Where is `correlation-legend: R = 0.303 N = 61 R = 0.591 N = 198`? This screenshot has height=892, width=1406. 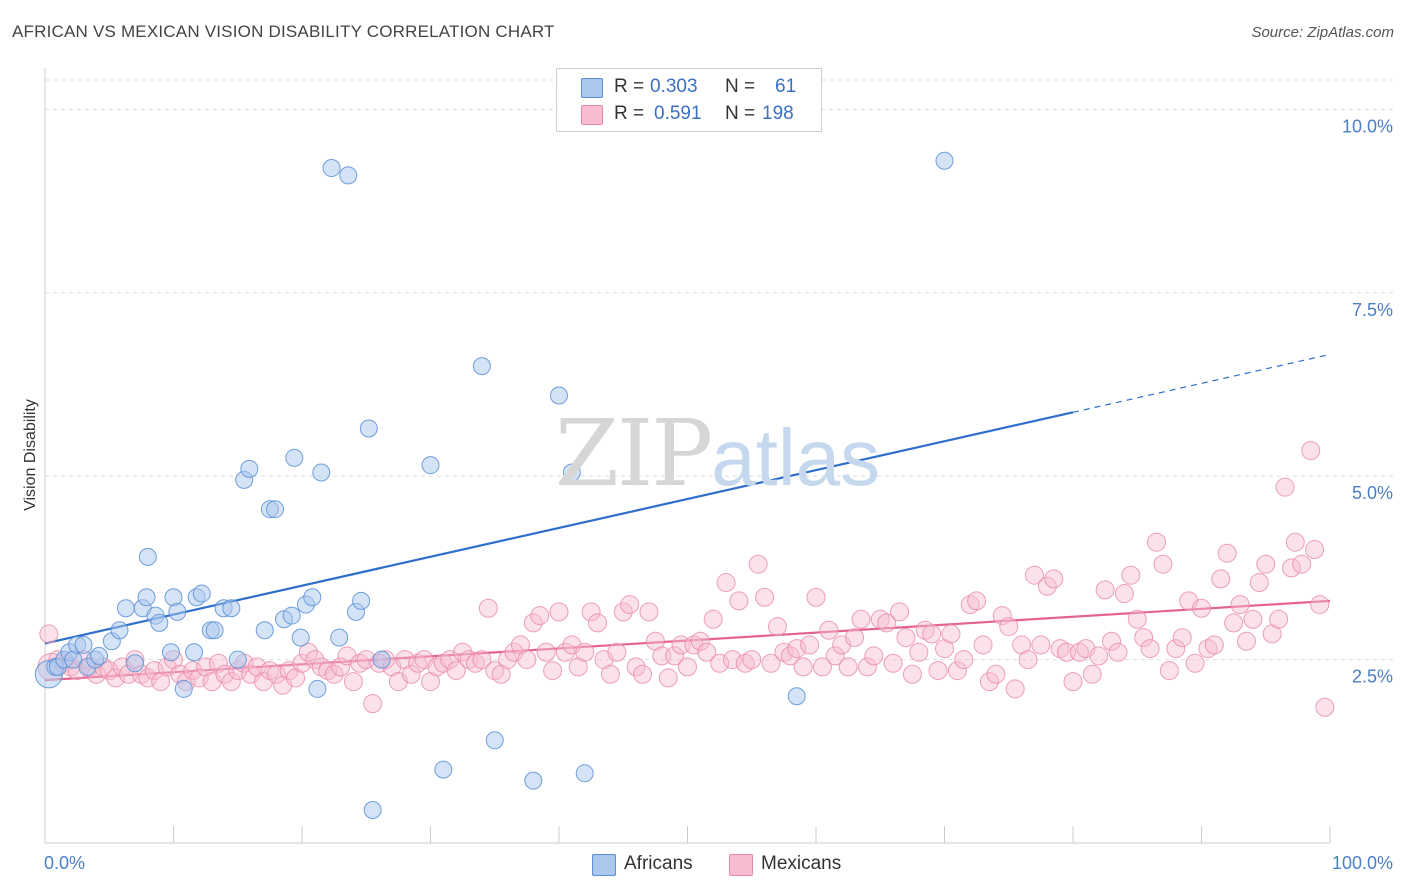 correlation-legend: R = 0.303 N = 61 R = 0.591 N = 198 is located at coordinates (689, 100).